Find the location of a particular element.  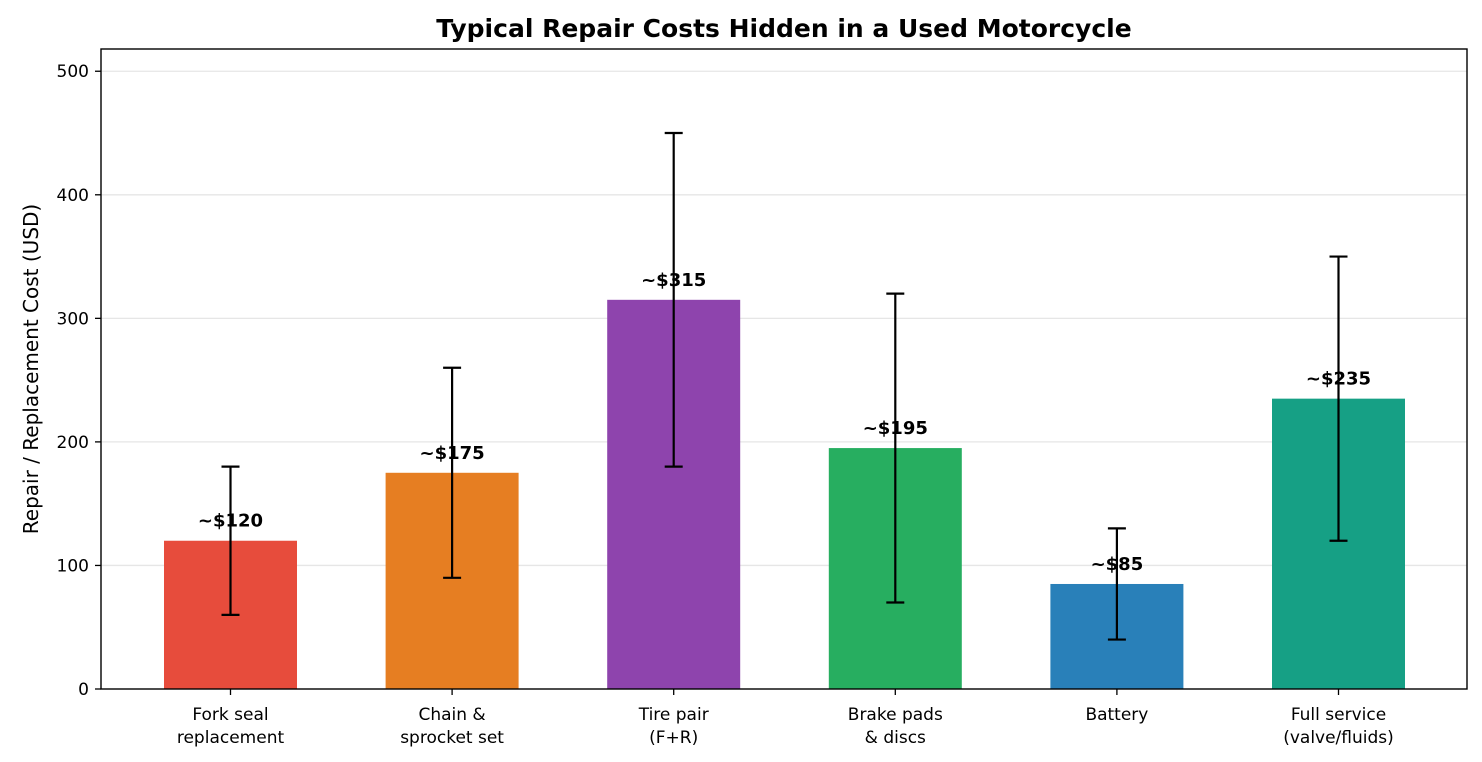

data-label: ~$315 is located at coordinates (673, 280).